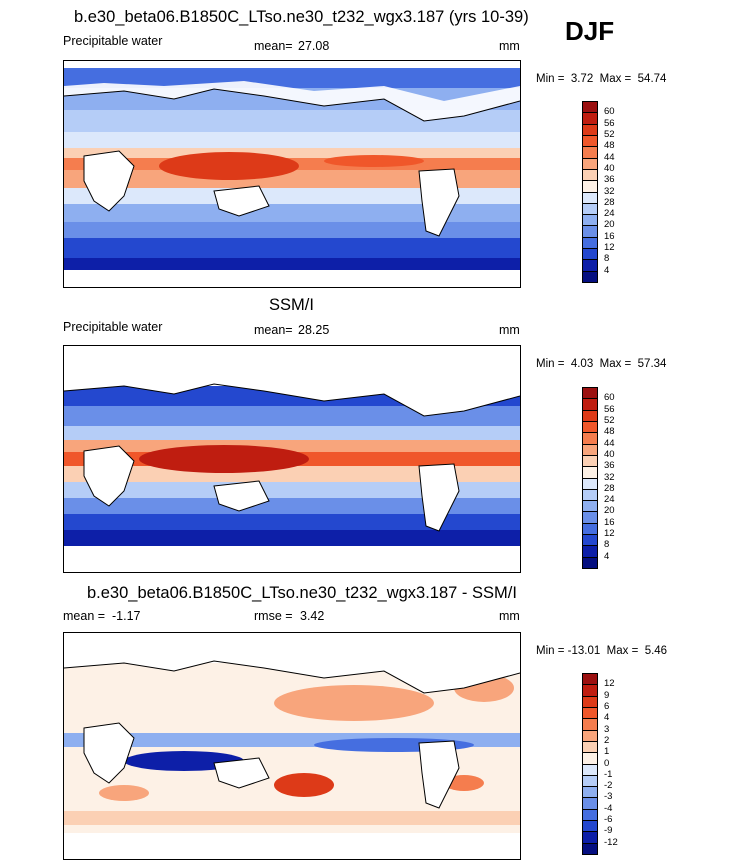 Image resolution: width=732 pixels, height=865 pixels. What do you see at coordinates (292, 538) in the screenshot?
I see `field-band-south-polar` at bounding box center [292, 538].